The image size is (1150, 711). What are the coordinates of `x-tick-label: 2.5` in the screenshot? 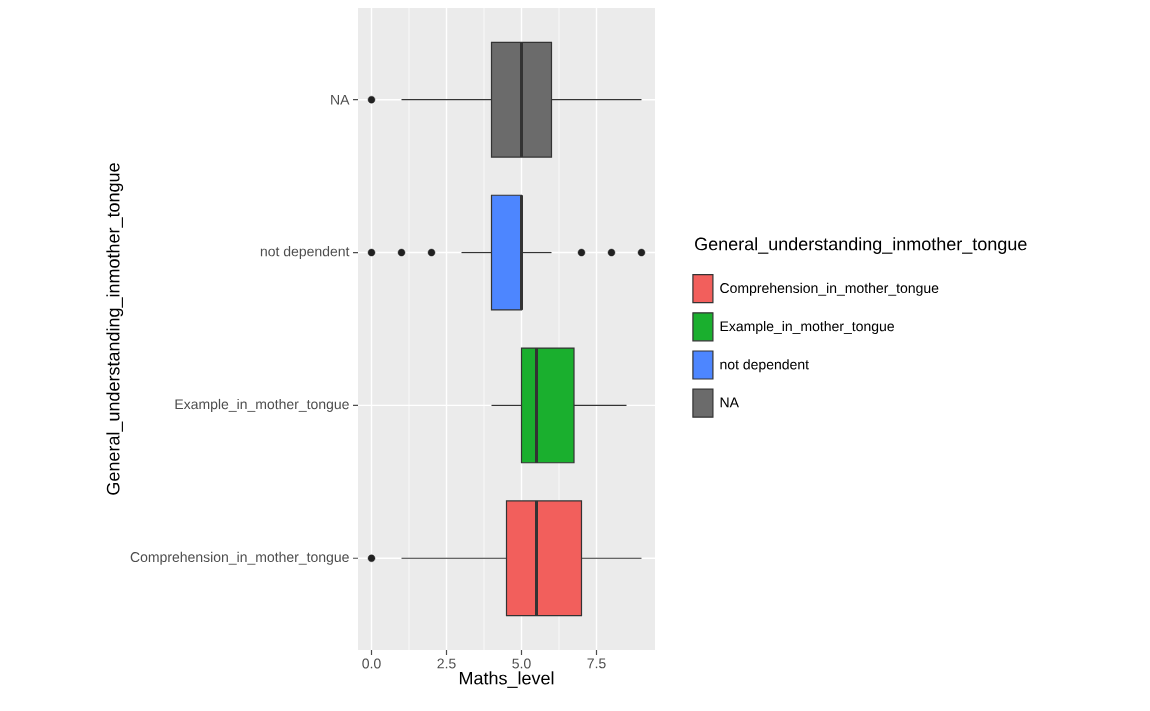 It's located at (446, 663).